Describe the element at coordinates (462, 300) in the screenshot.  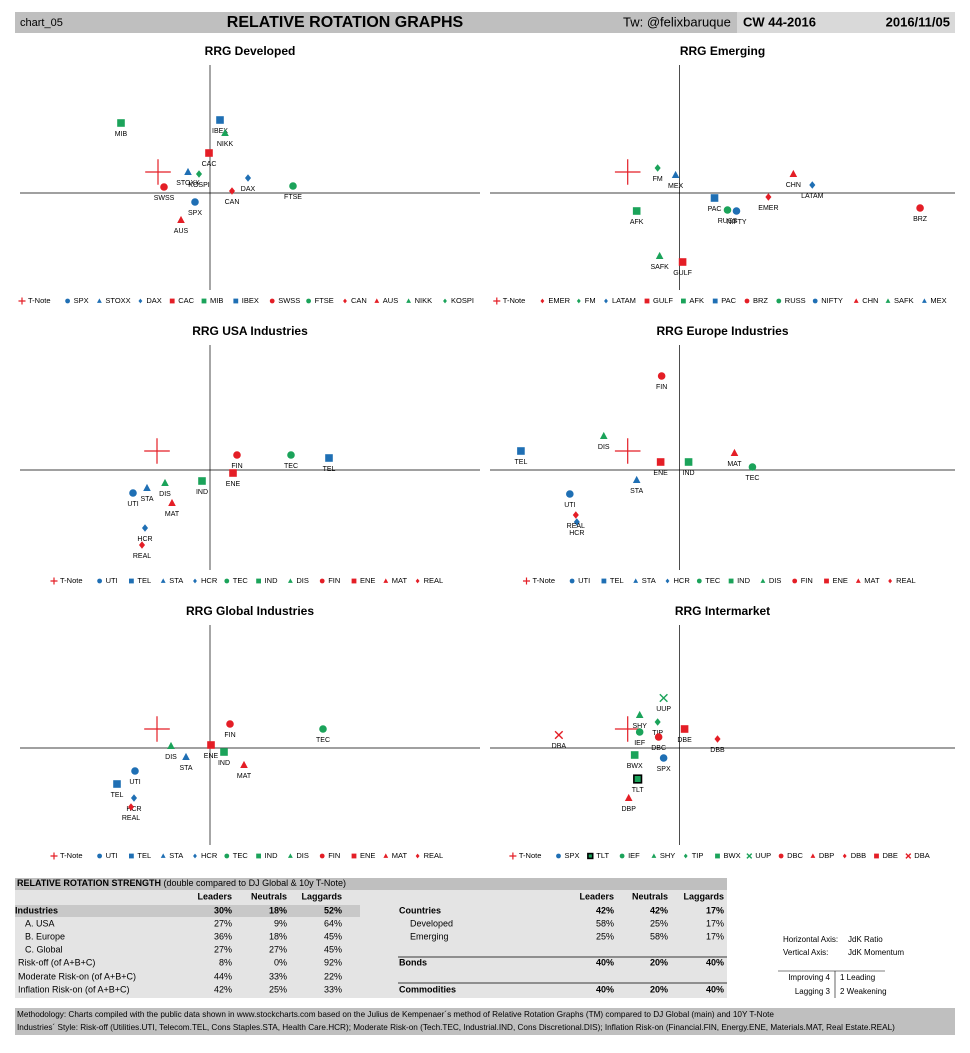
I see `legend-label: KOSPI` at that location.